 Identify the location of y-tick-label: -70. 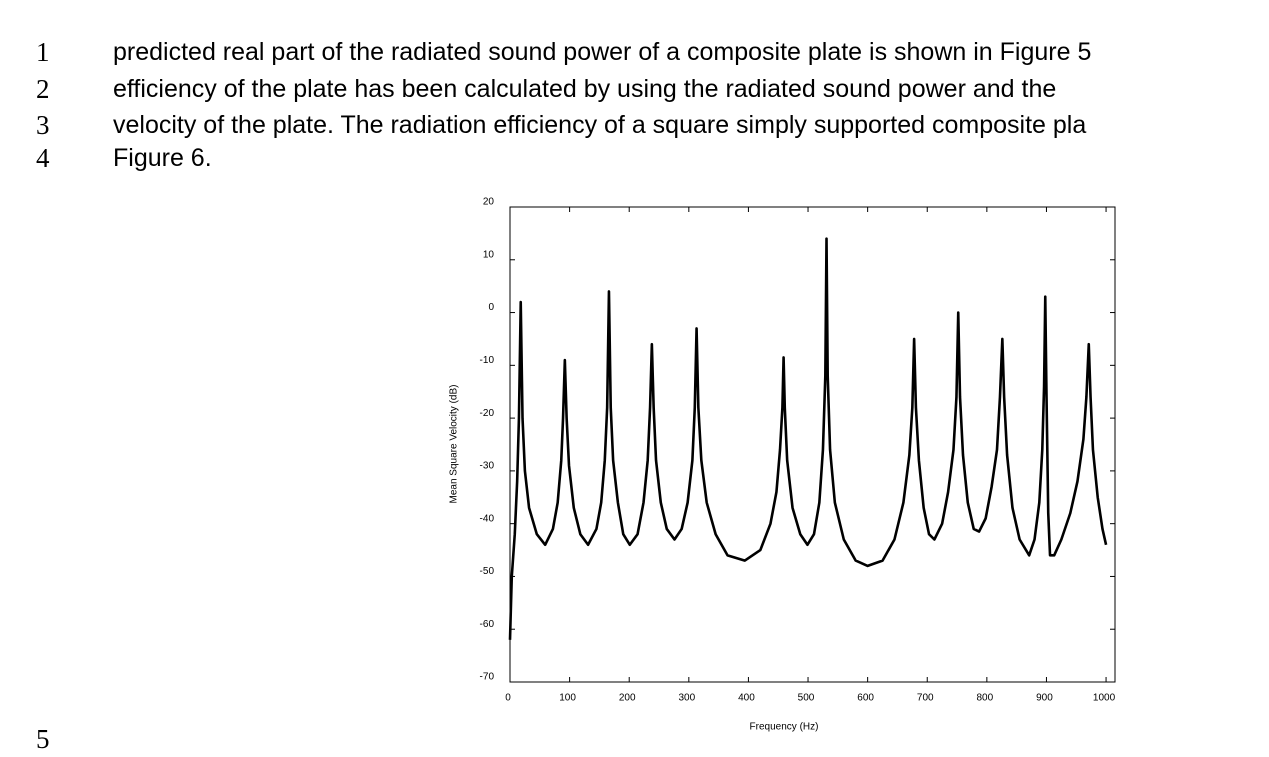
(487, 677).